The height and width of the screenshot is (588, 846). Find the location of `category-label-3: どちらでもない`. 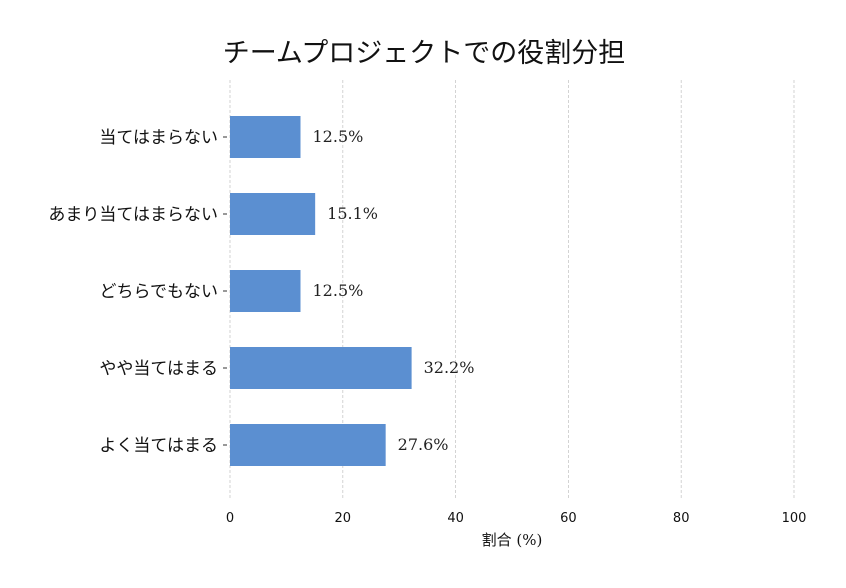

category-label-3: どちらでもない is located at coordinates (159, 292).